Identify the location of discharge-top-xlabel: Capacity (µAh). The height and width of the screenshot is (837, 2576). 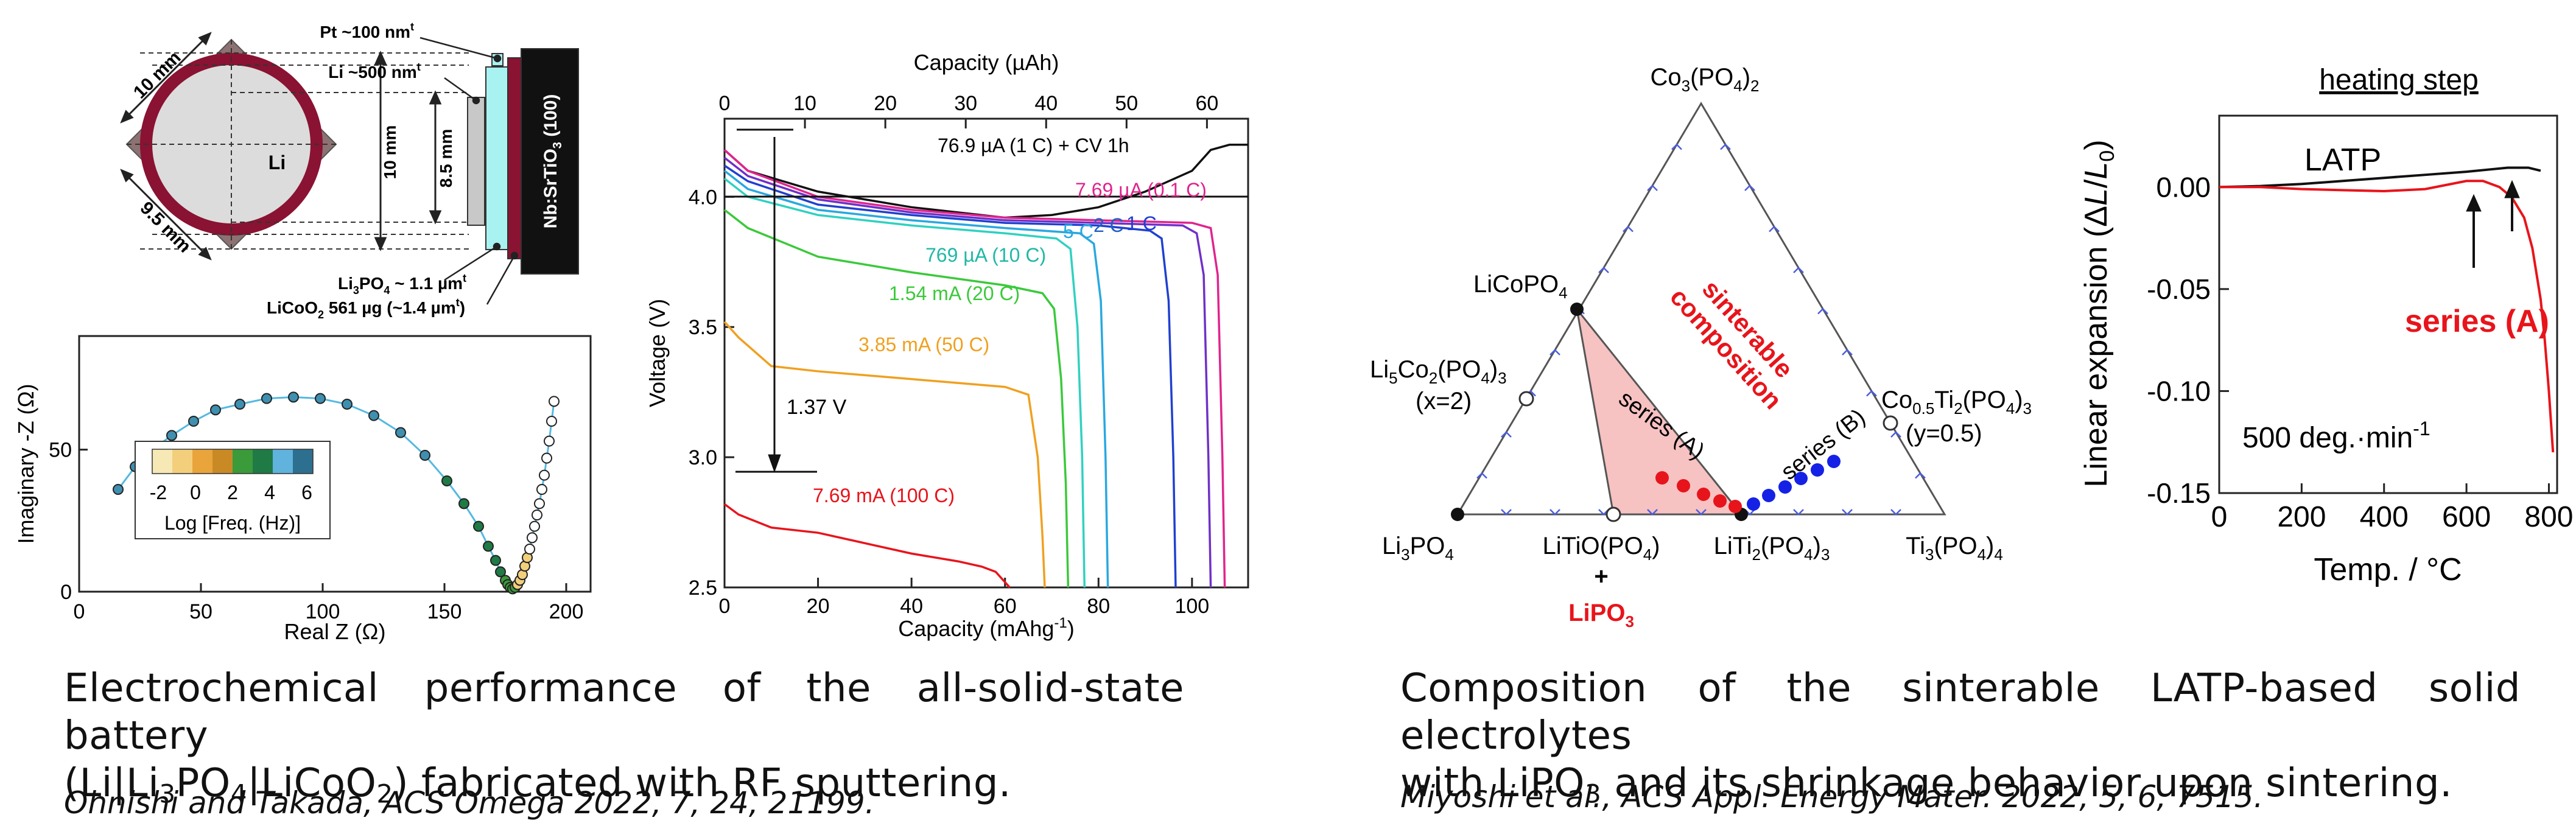
(987, 62).